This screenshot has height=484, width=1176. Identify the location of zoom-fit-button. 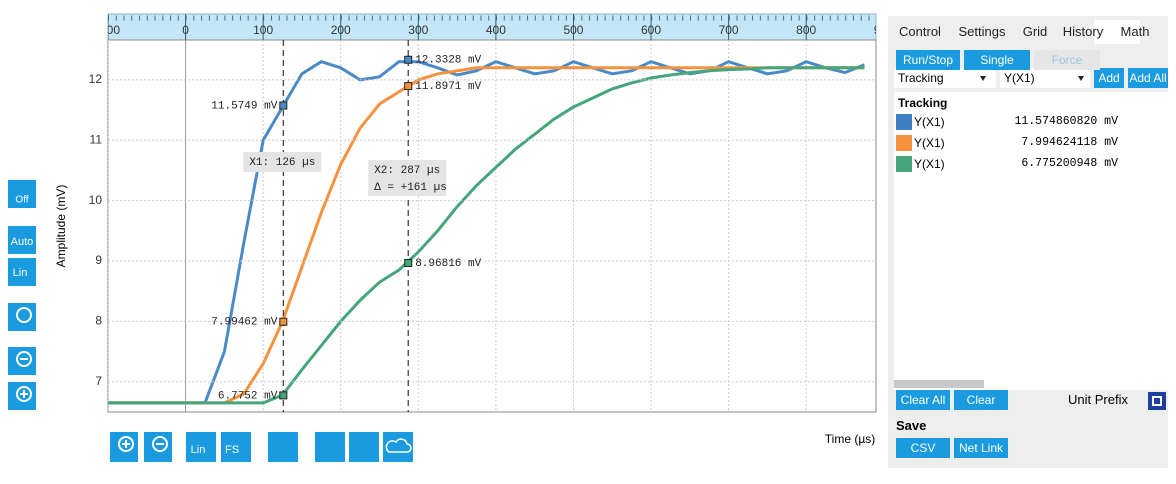
(22, 317).